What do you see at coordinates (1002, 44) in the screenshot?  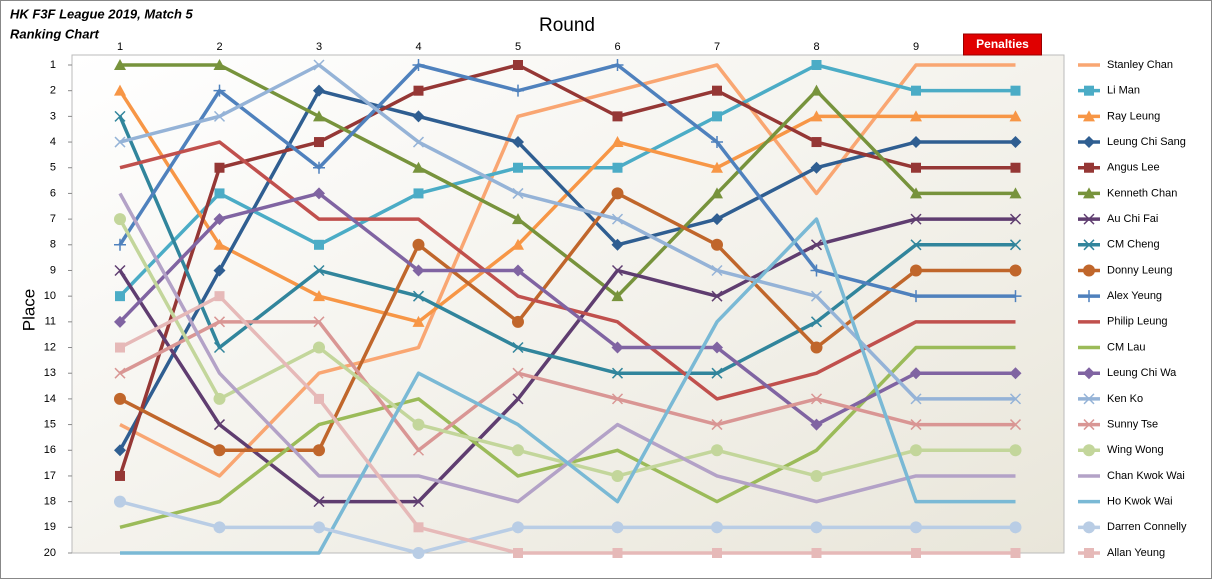 I see `x-tick-label: Penalties` at bounding box center [1002, 44].